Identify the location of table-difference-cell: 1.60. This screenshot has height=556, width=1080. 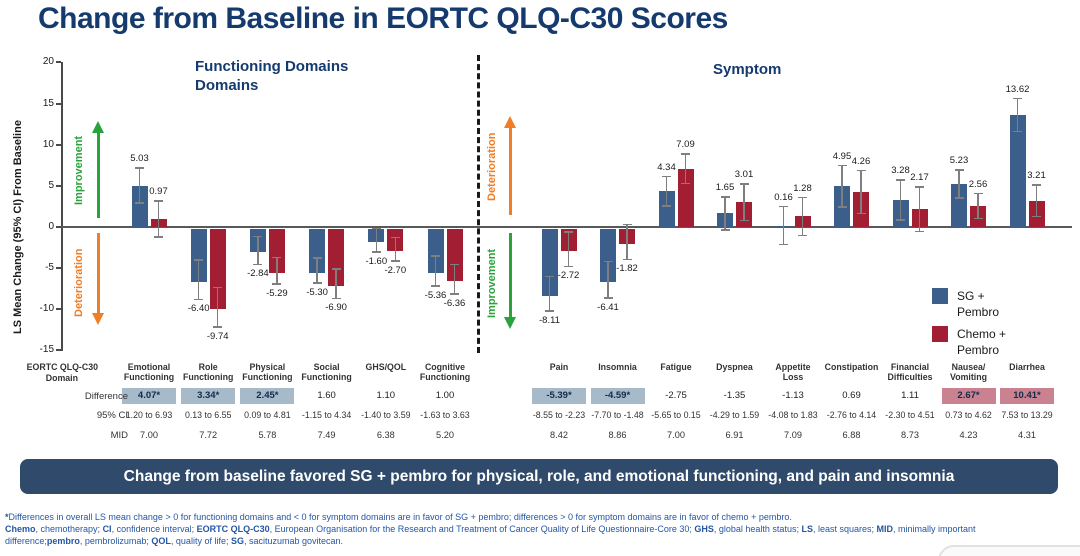
(326, 395).